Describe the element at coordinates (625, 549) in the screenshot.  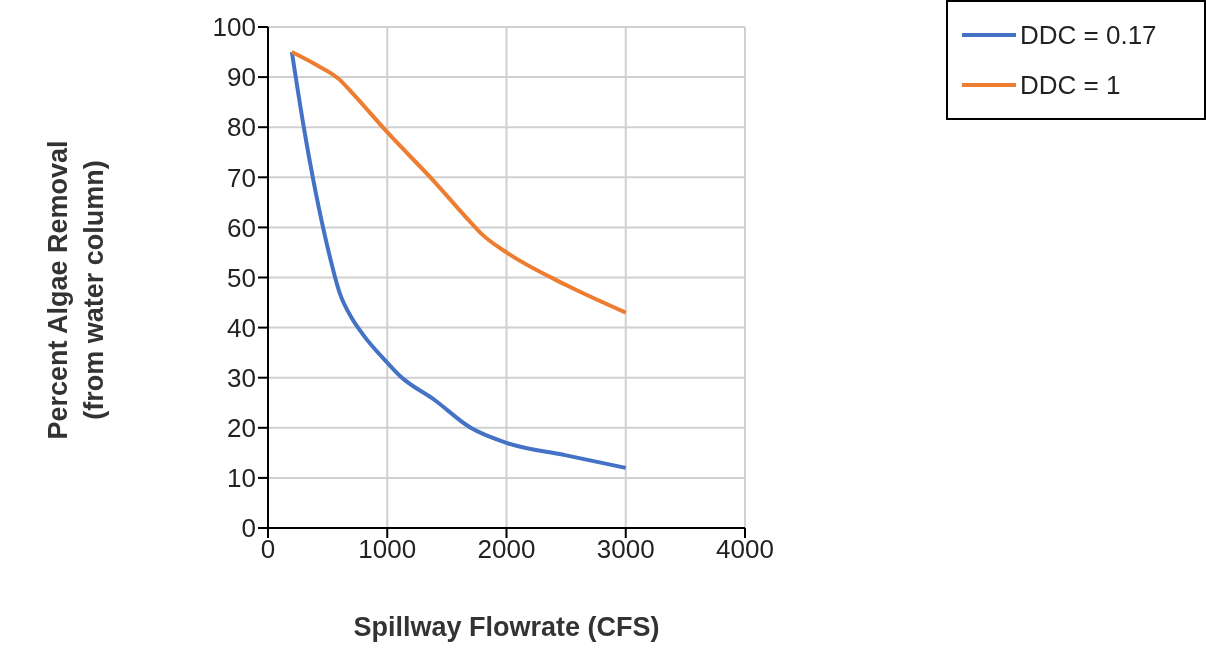
I see `x-tick-label: 3000` at that location.